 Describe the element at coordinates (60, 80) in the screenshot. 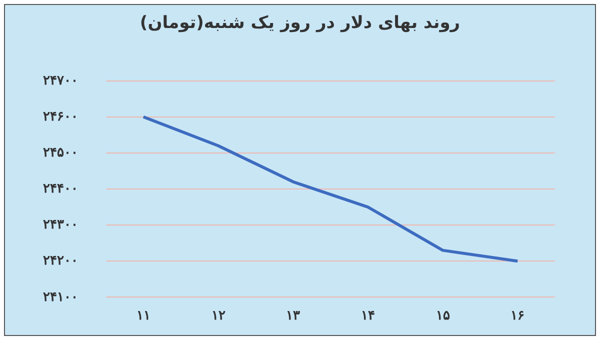

I see `y-tick-label: ۲۴۷۰۰` at that location.